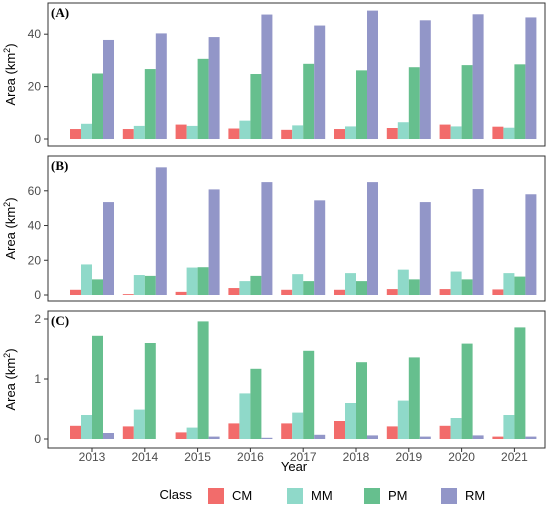  What do you see at coordinates (92, 457) in the screenshot?
I see `x-tick-label: 2013` at bounding box center [92, 457].